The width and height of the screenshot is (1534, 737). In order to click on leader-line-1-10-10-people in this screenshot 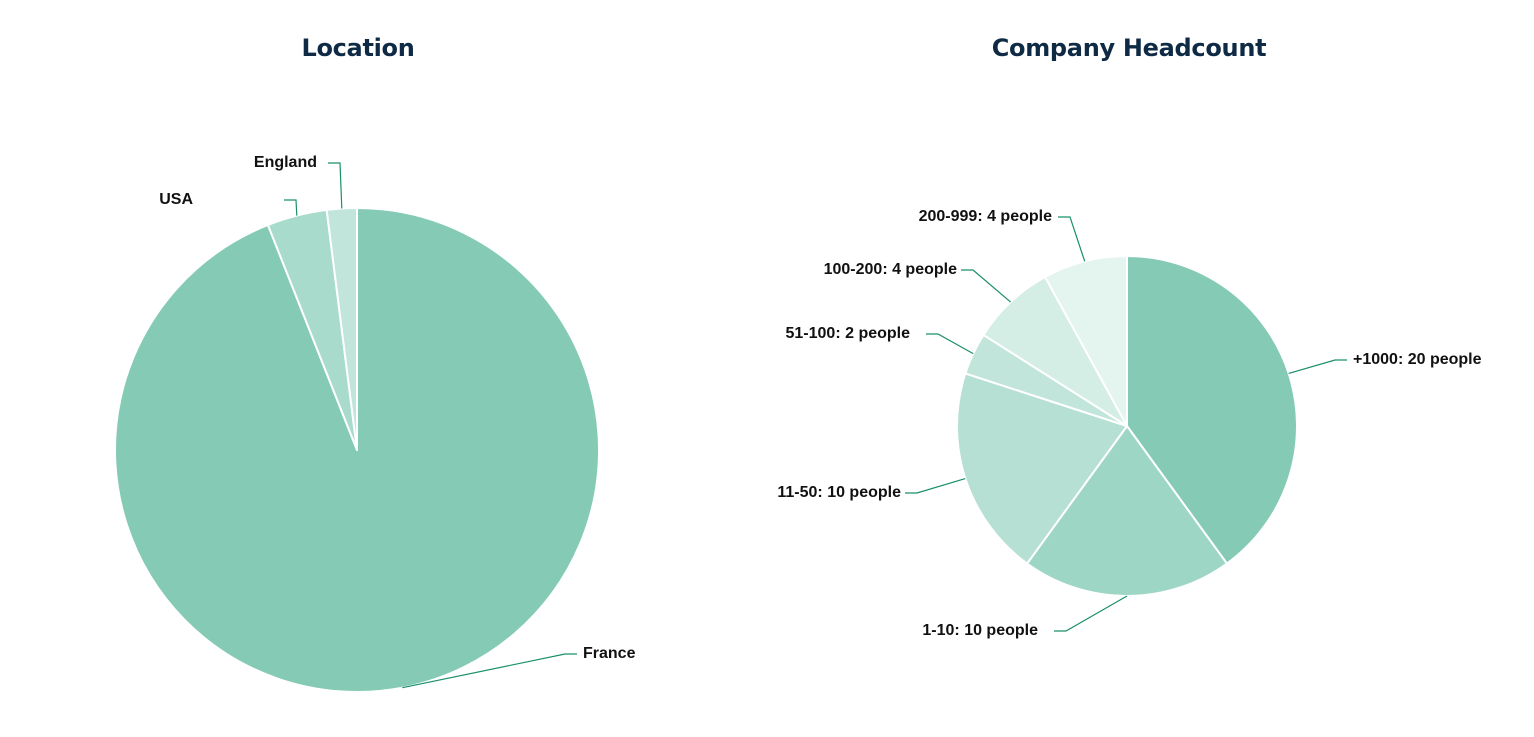, I will do `click(1091, 613)`.